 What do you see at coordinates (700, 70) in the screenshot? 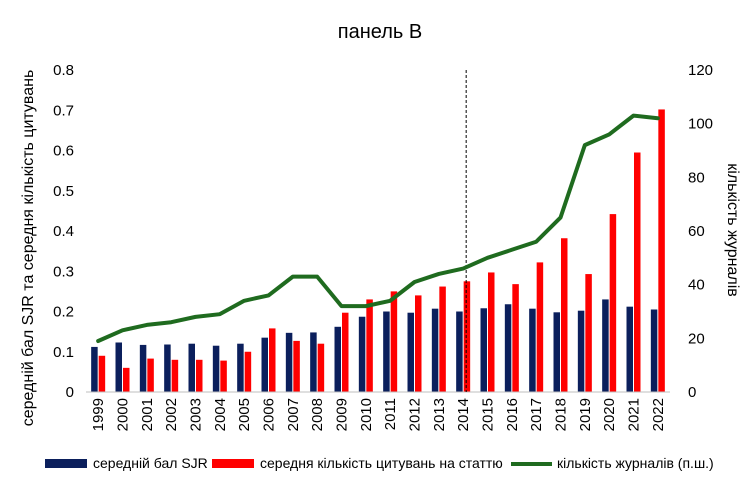
I see `right-tick-label: 120` at bounding box center [700, 70].